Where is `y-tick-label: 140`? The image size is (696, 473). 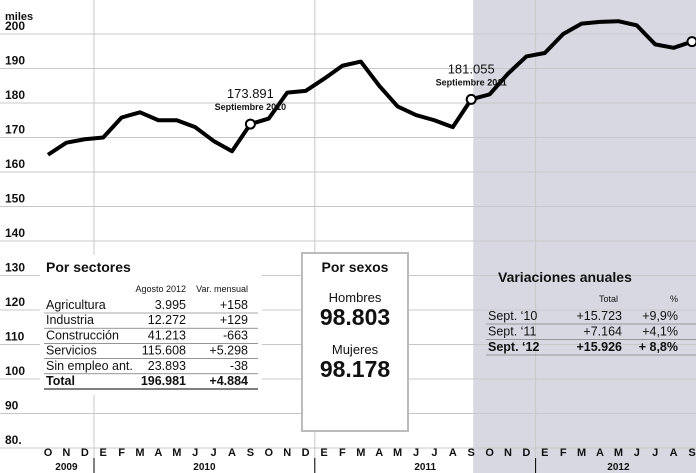
y-tick-label: 140 is located at coordinates (15, 233).